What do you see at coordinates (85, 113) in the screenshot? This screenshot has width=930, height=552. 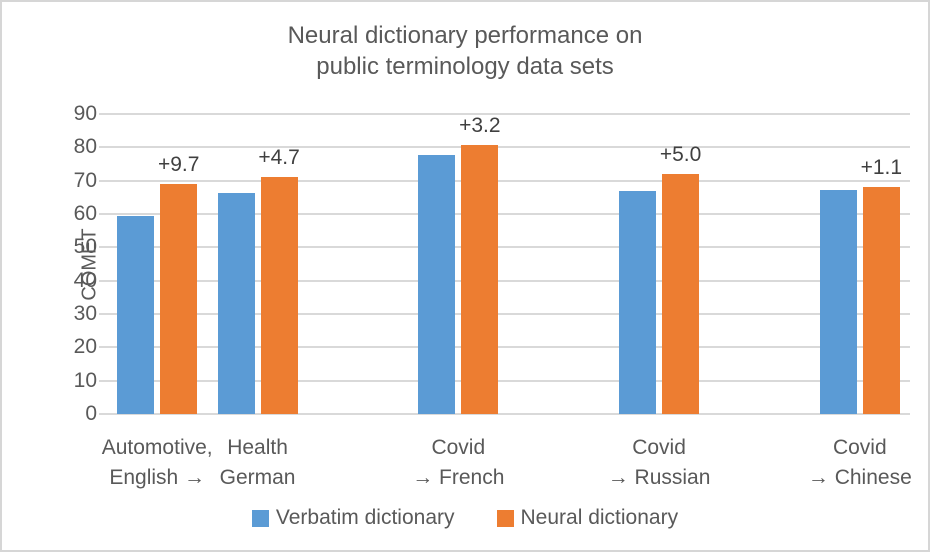 I see `y-tick-label: 90` at bounding box center [85, 113].